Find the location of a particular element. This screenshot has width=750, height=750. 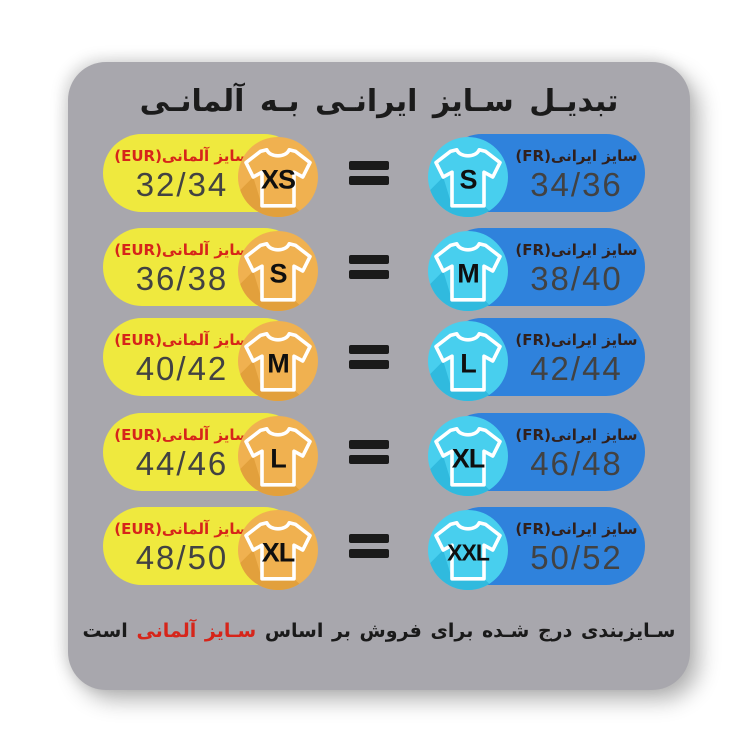

iranian-size-pill: سایز ایرانی(FR) 50/52 XXL is located at coordinates (536, 548).